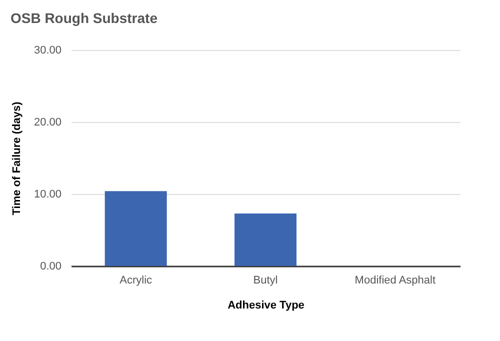 Image resolution: width=500 pixels, height=341 pixels. What do you see at coordinates (136, 280) in the screenshot?
I see `x-tick-label: Acrylic` at bounding box center [136, 280].